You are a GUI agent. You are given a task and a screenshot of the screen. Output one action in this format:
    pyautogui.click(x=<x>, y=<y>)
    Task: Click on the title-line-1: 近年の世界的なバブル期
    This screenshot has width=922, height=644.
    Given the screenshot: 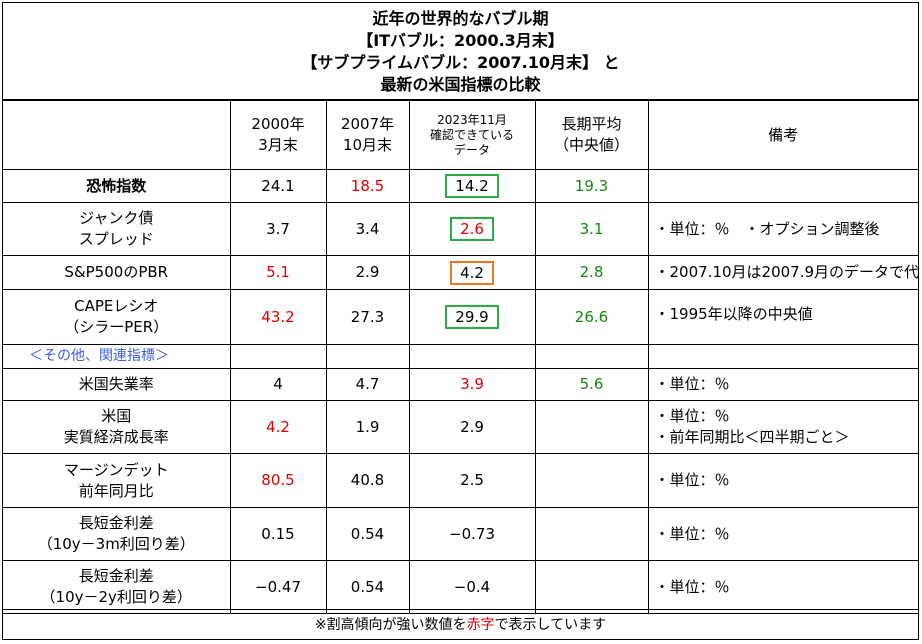 What is the action you would take?
    pyautogui.click(x=460, y=18)
    